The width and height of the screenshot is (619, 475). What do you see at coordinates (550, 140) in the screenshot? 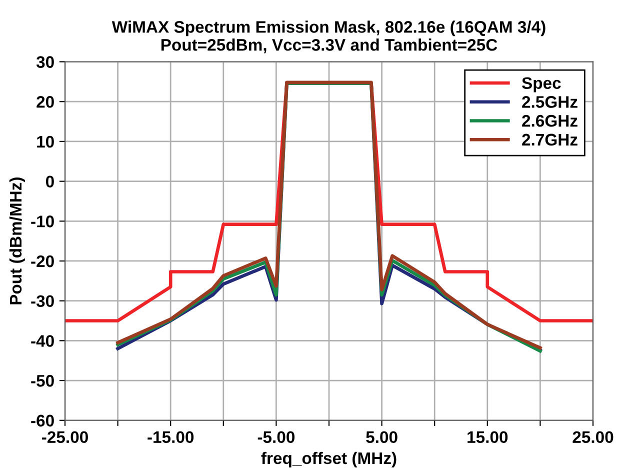
I see `legend-label: 2.7GHz` at bounding box center [550, 140].